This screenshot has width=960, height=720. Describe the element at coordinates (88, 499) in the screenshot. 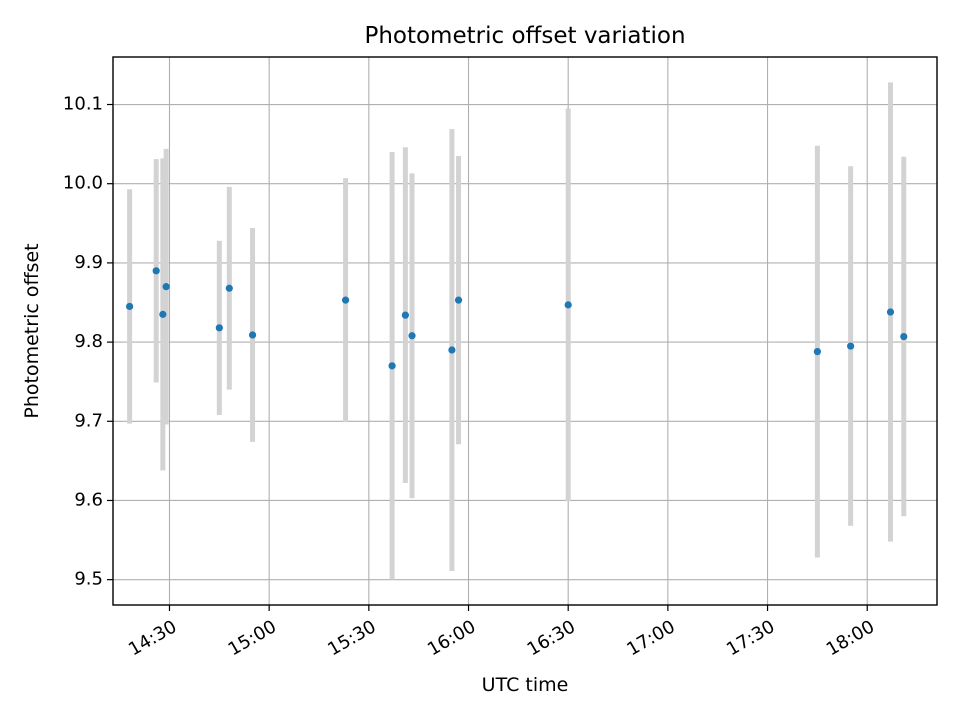

I see `y-tick-label: 9.6` at that location.